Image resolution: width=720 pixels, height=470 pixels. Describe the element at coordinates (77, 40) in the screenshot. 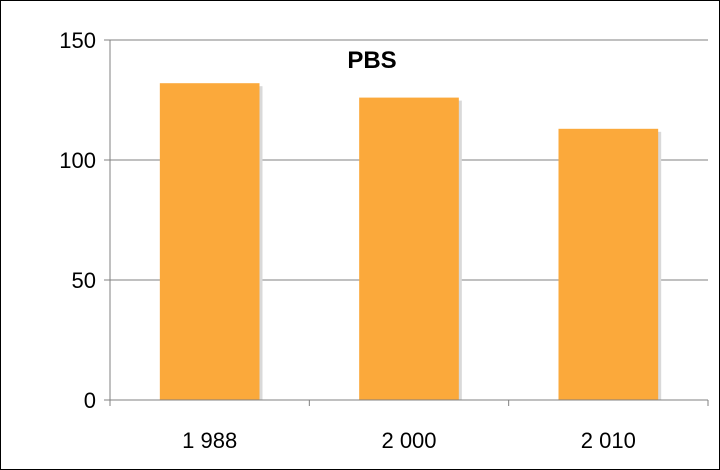

I see `y-tick-label: 150` at that location.